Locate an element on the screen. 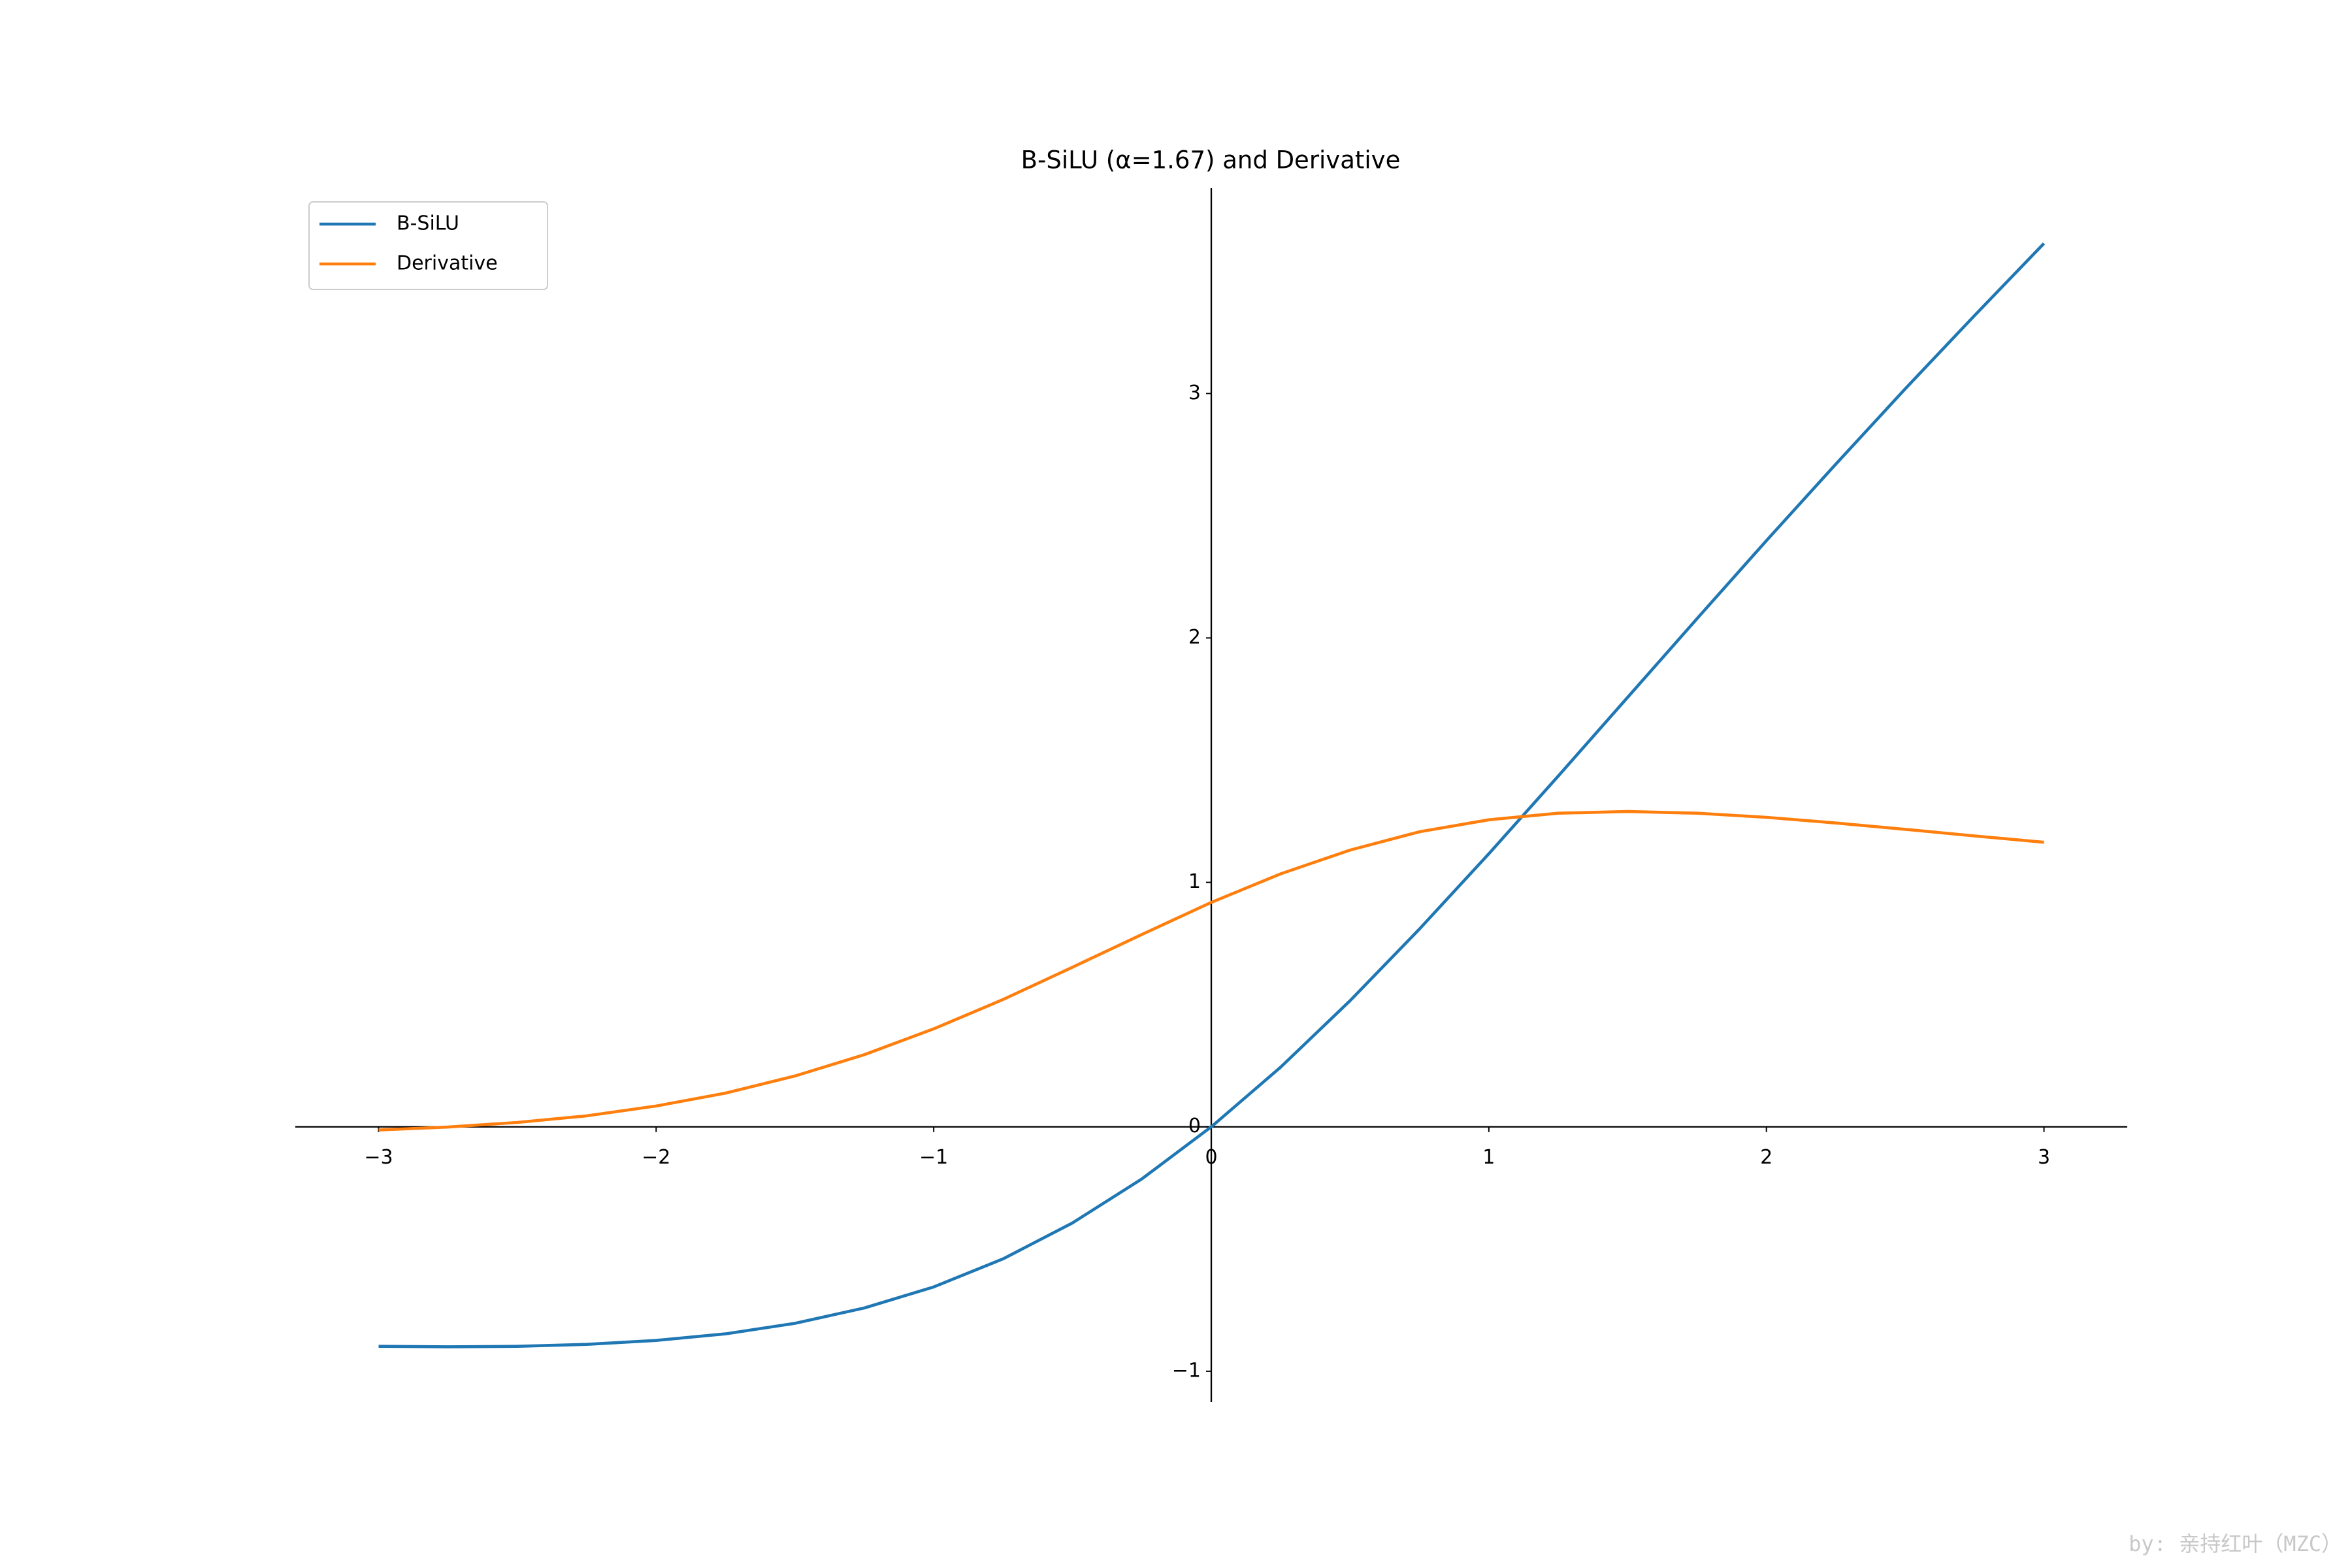  y-tick-label: 1 is located at coordinates (1194, 881).